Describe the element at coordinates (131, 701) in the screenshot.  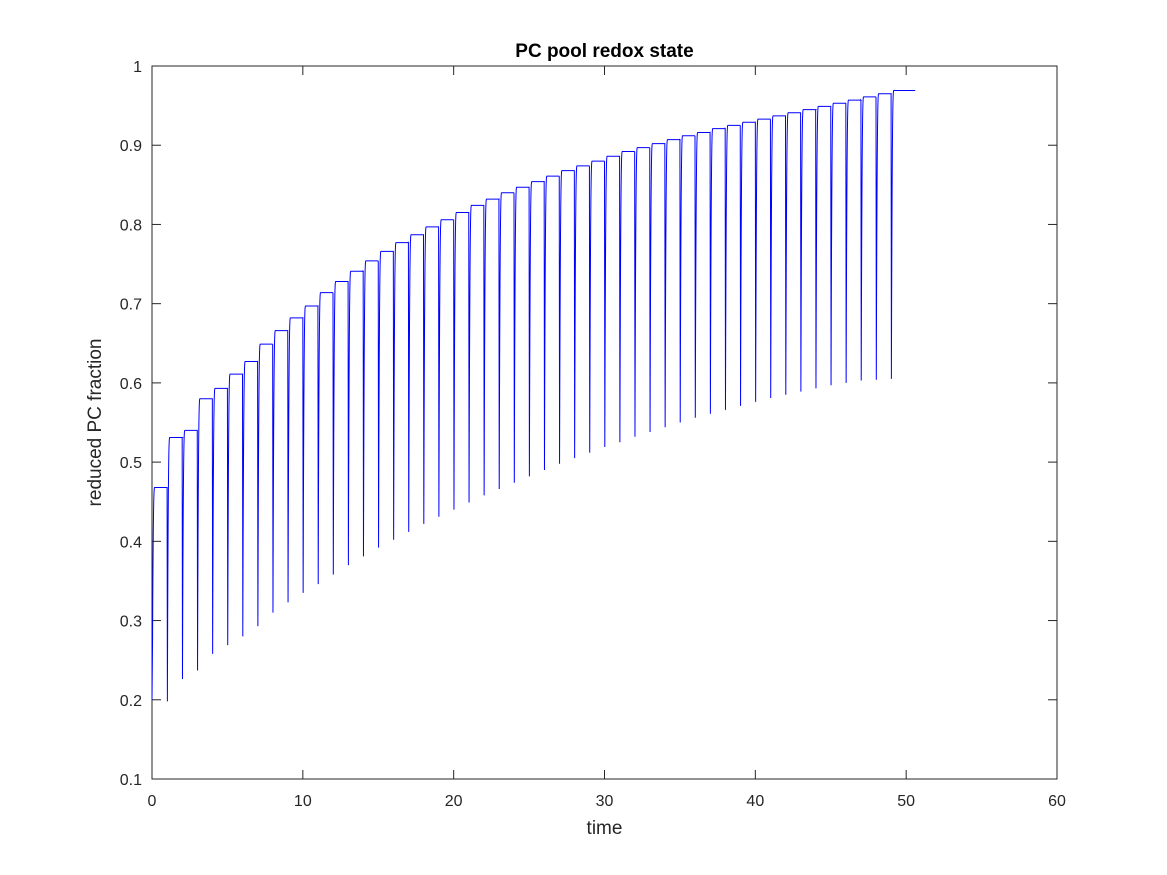
I see `y-tick-label: 0.2` at that location.